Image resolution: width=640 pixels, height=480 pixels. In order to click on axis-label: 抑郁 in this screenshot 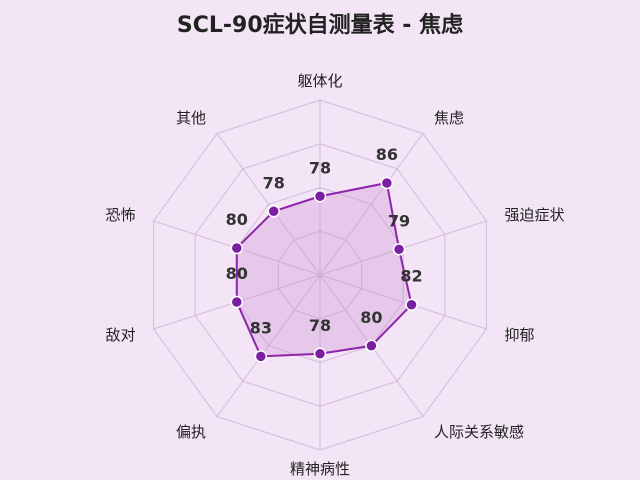, I will do `click(520, 335)`.